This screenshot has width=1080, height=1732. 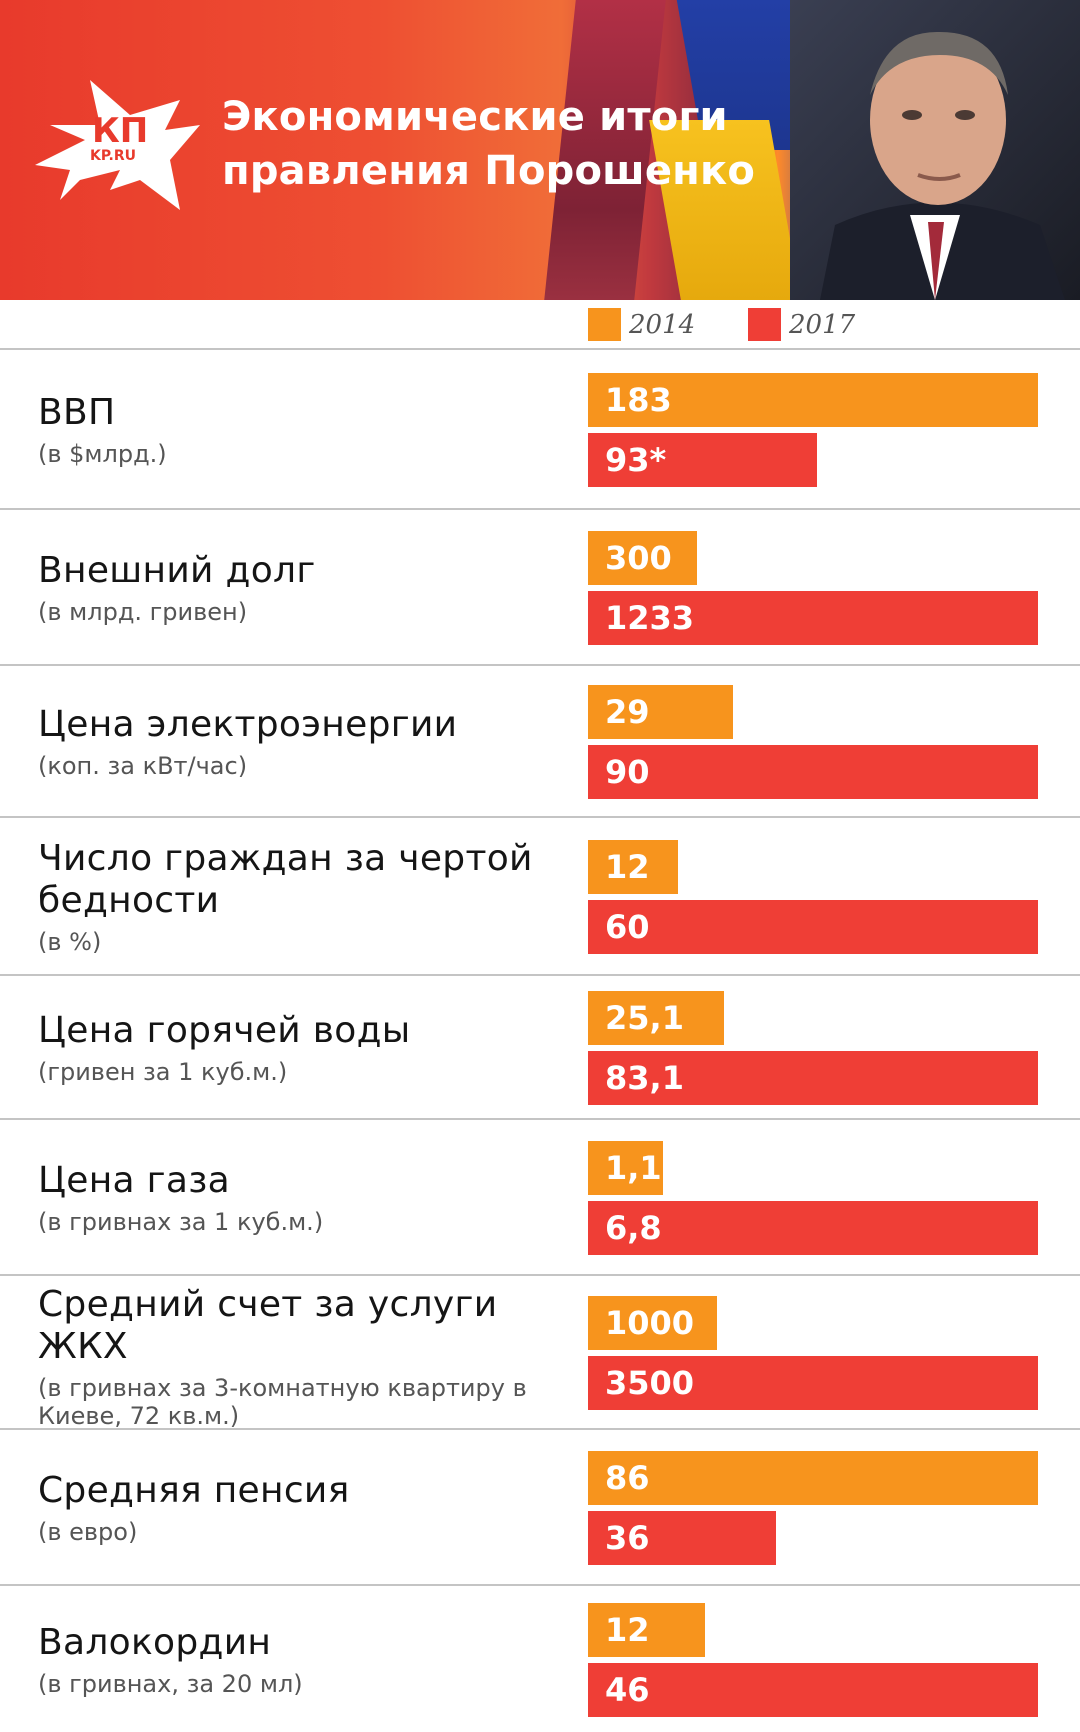 I want to click on category-row: Средняя пенсия (в евро) 86 36, so click(x=540, y=1506).